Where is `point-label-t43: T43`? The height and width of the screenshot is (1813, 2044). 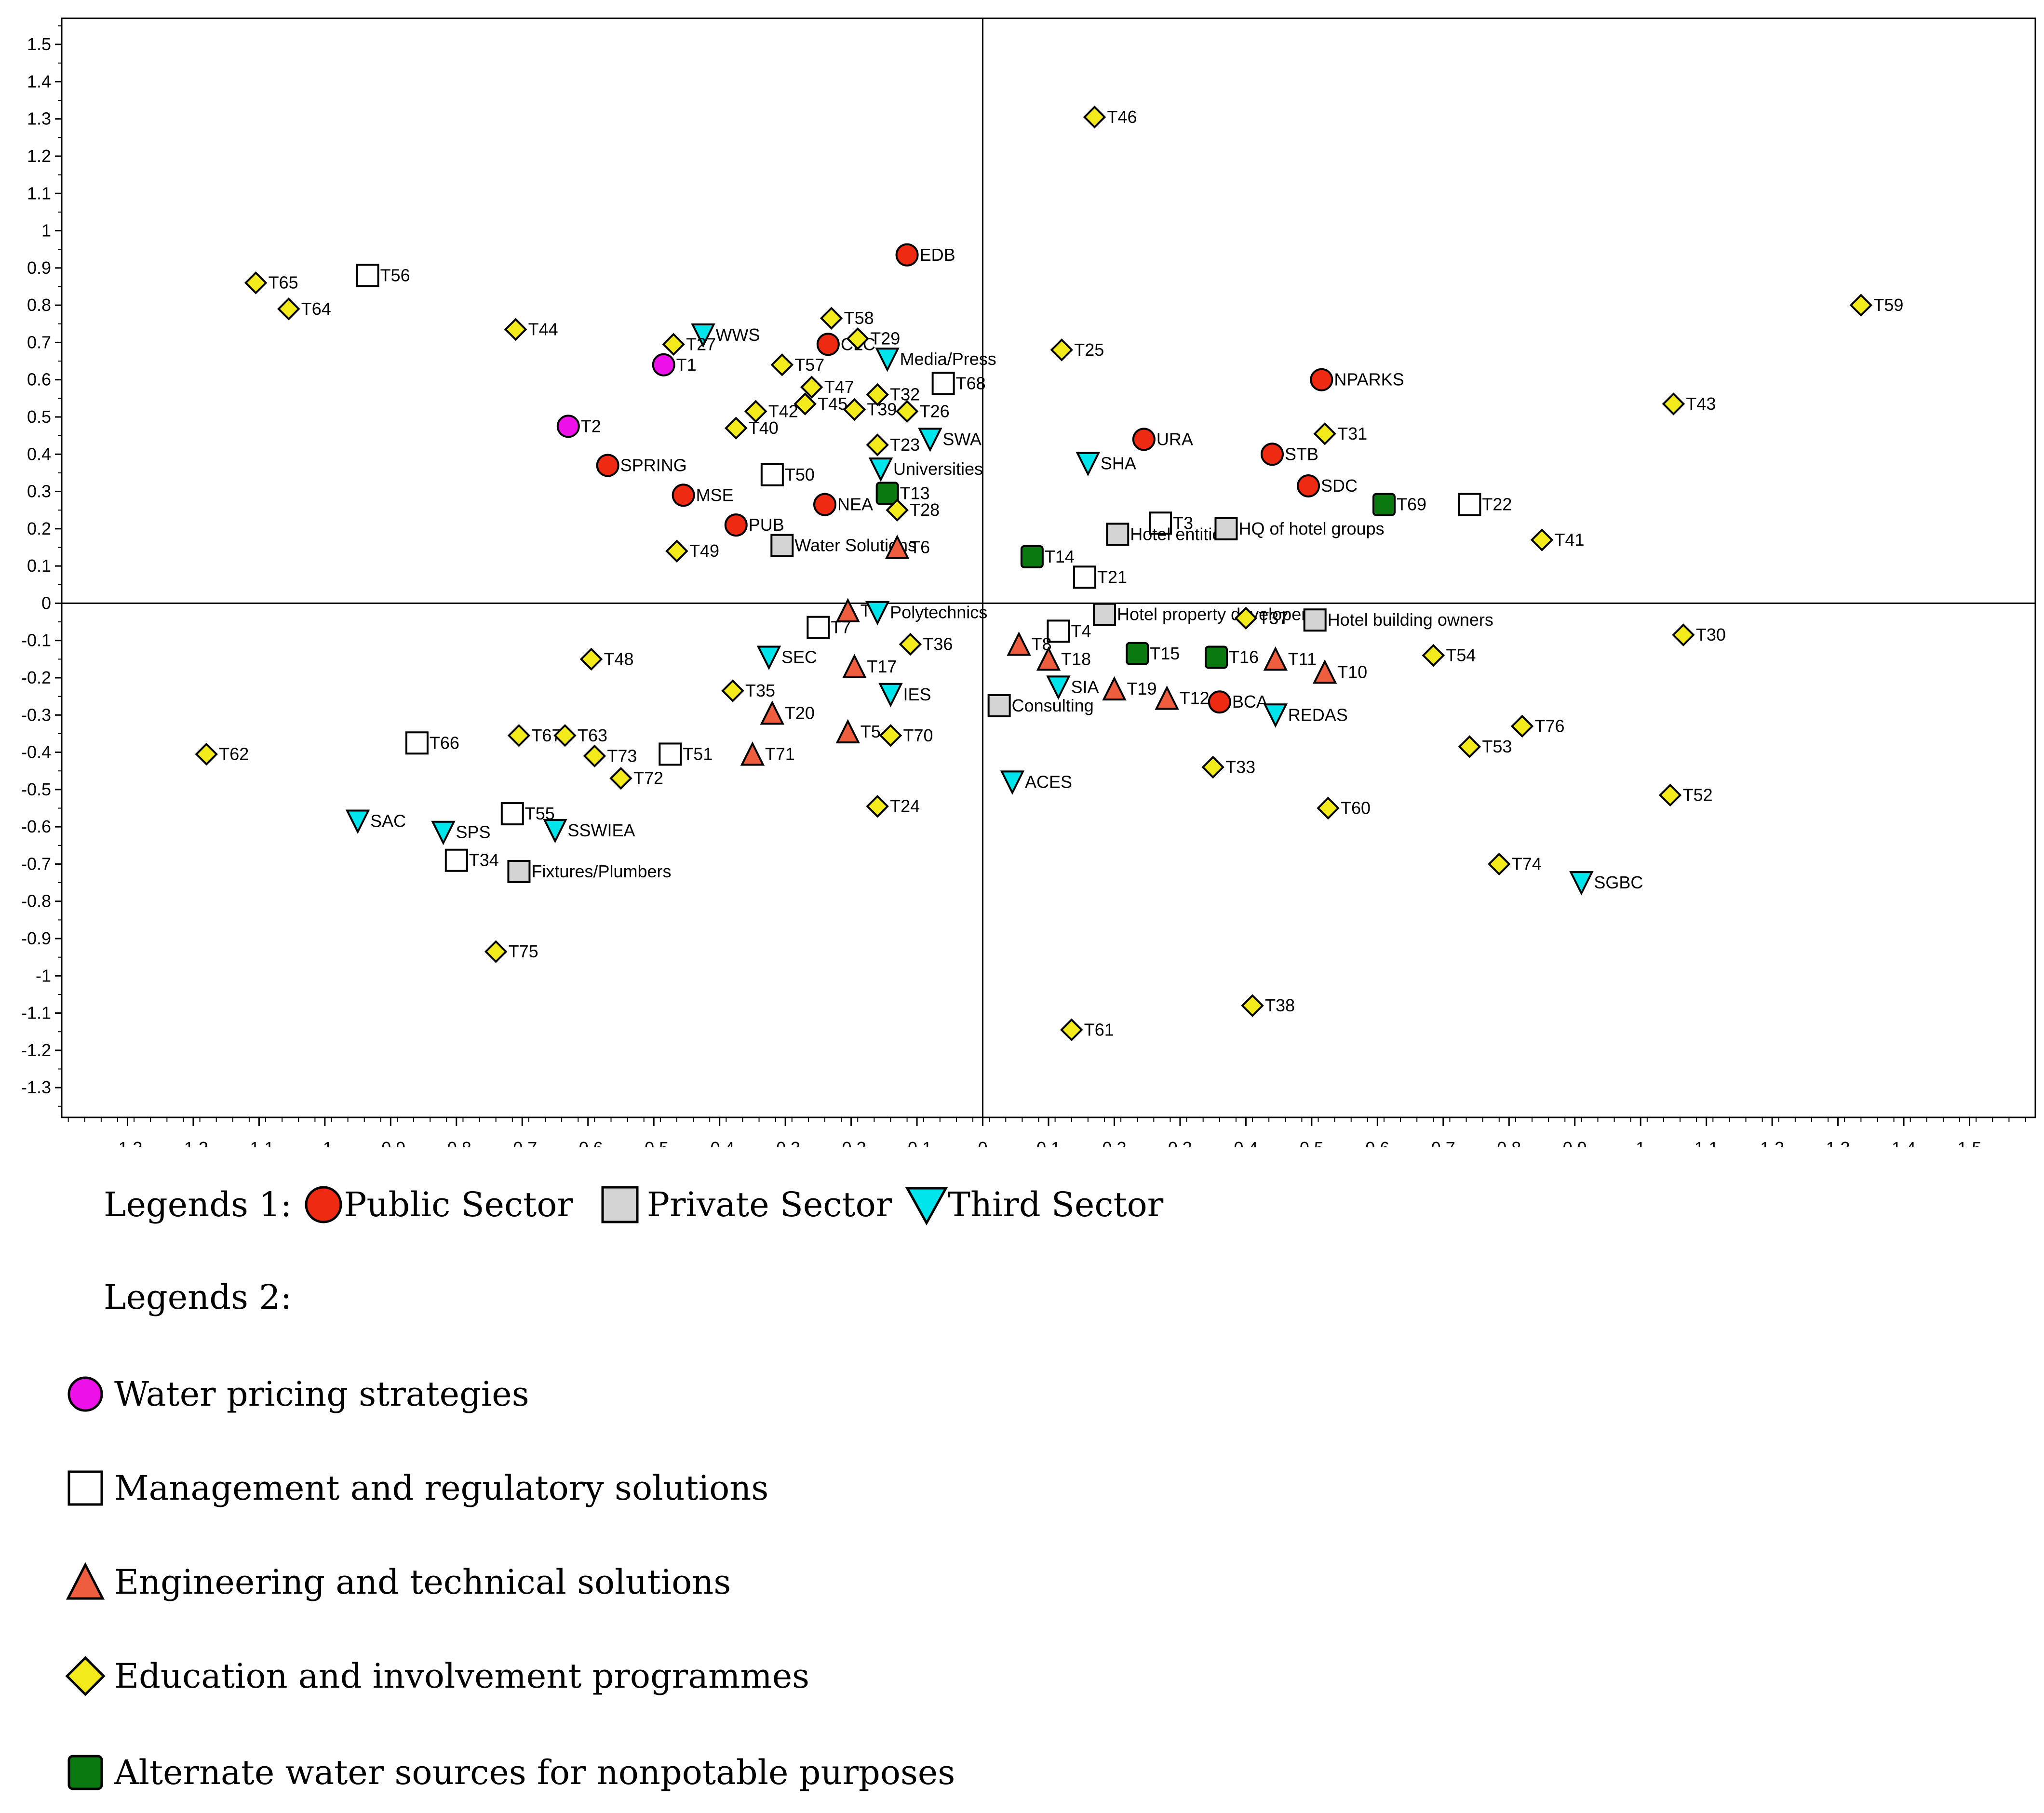
point-label-t43: T43 is located at coordinates (1701, 404).